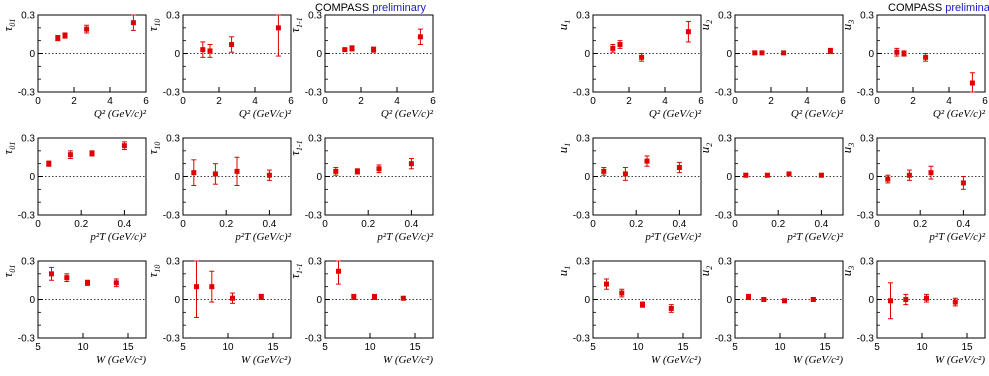 The height and width of the screenshot is (376, 989). What do you see at coordinates (407, 114) in the screenshot?
I see `x-axis-label: Q² (GeV/c)²` at bounding box center [407, 114].